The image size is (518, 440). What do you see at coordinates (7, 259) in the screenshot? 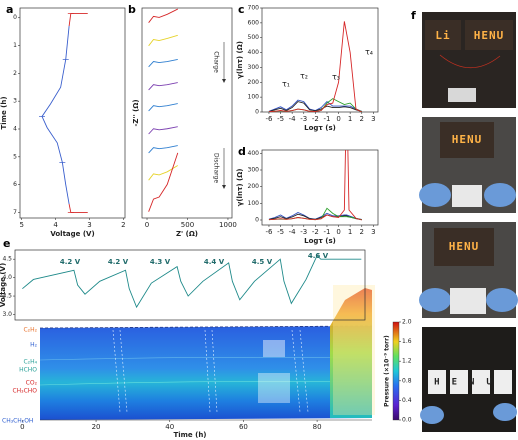
I see `y-tick-label: 4.5` at bounding box center [7, 259].